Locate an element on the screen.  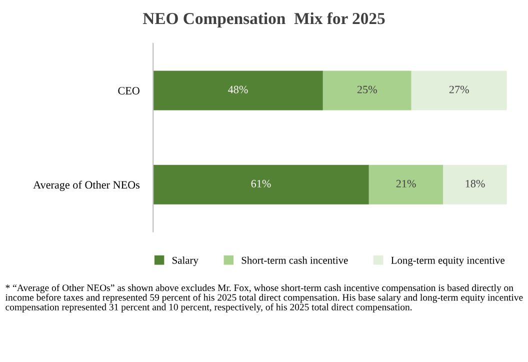
y-tick-label: CEO is located at coordinates (129, 90).